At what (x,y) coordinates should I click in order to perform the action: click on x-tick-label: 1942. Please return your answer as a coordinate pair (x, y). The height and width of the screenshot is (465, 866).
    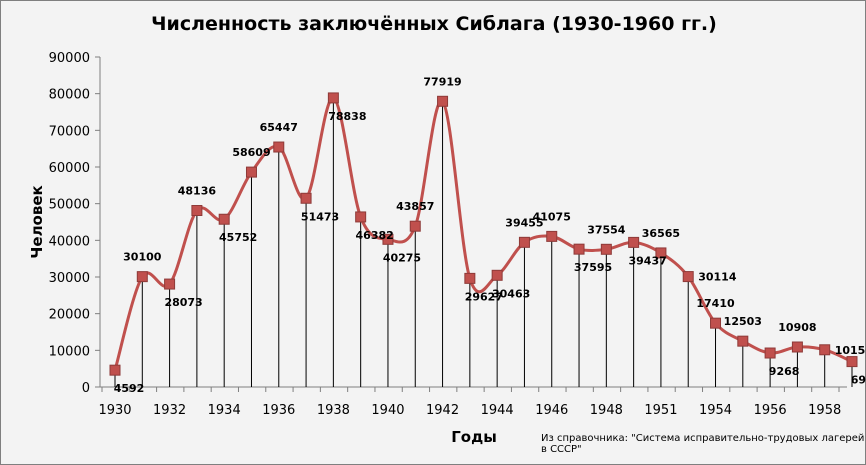
    Looking at the image, I should click on (442, 410).